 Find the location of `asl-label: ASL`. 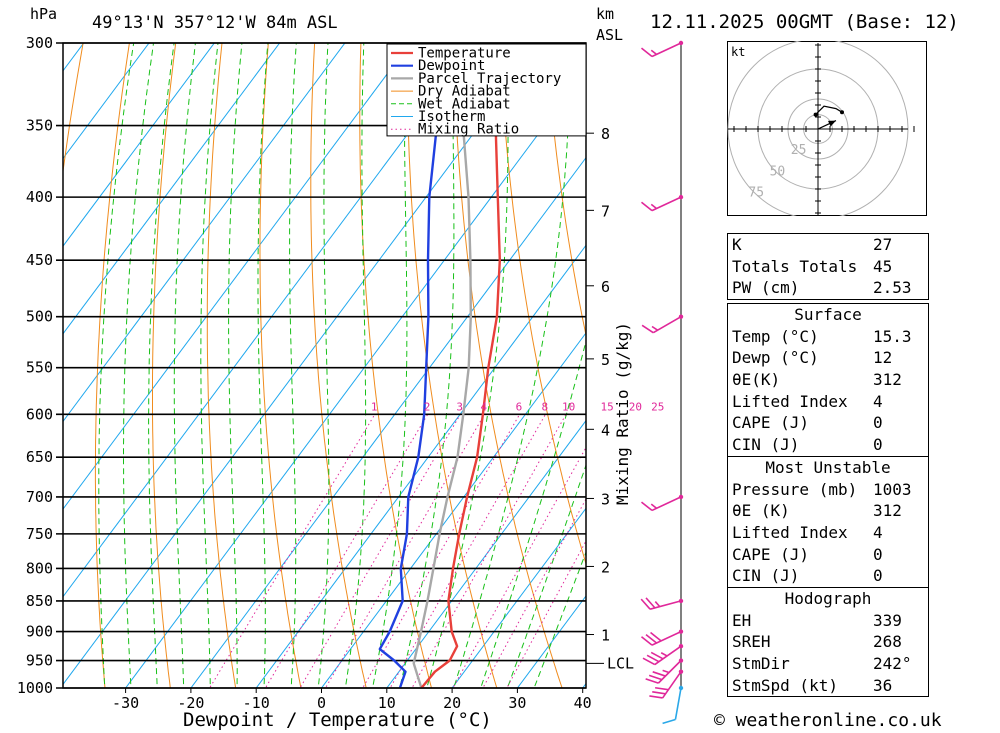

asl-label: ASL is located at coordinates (609, 35).